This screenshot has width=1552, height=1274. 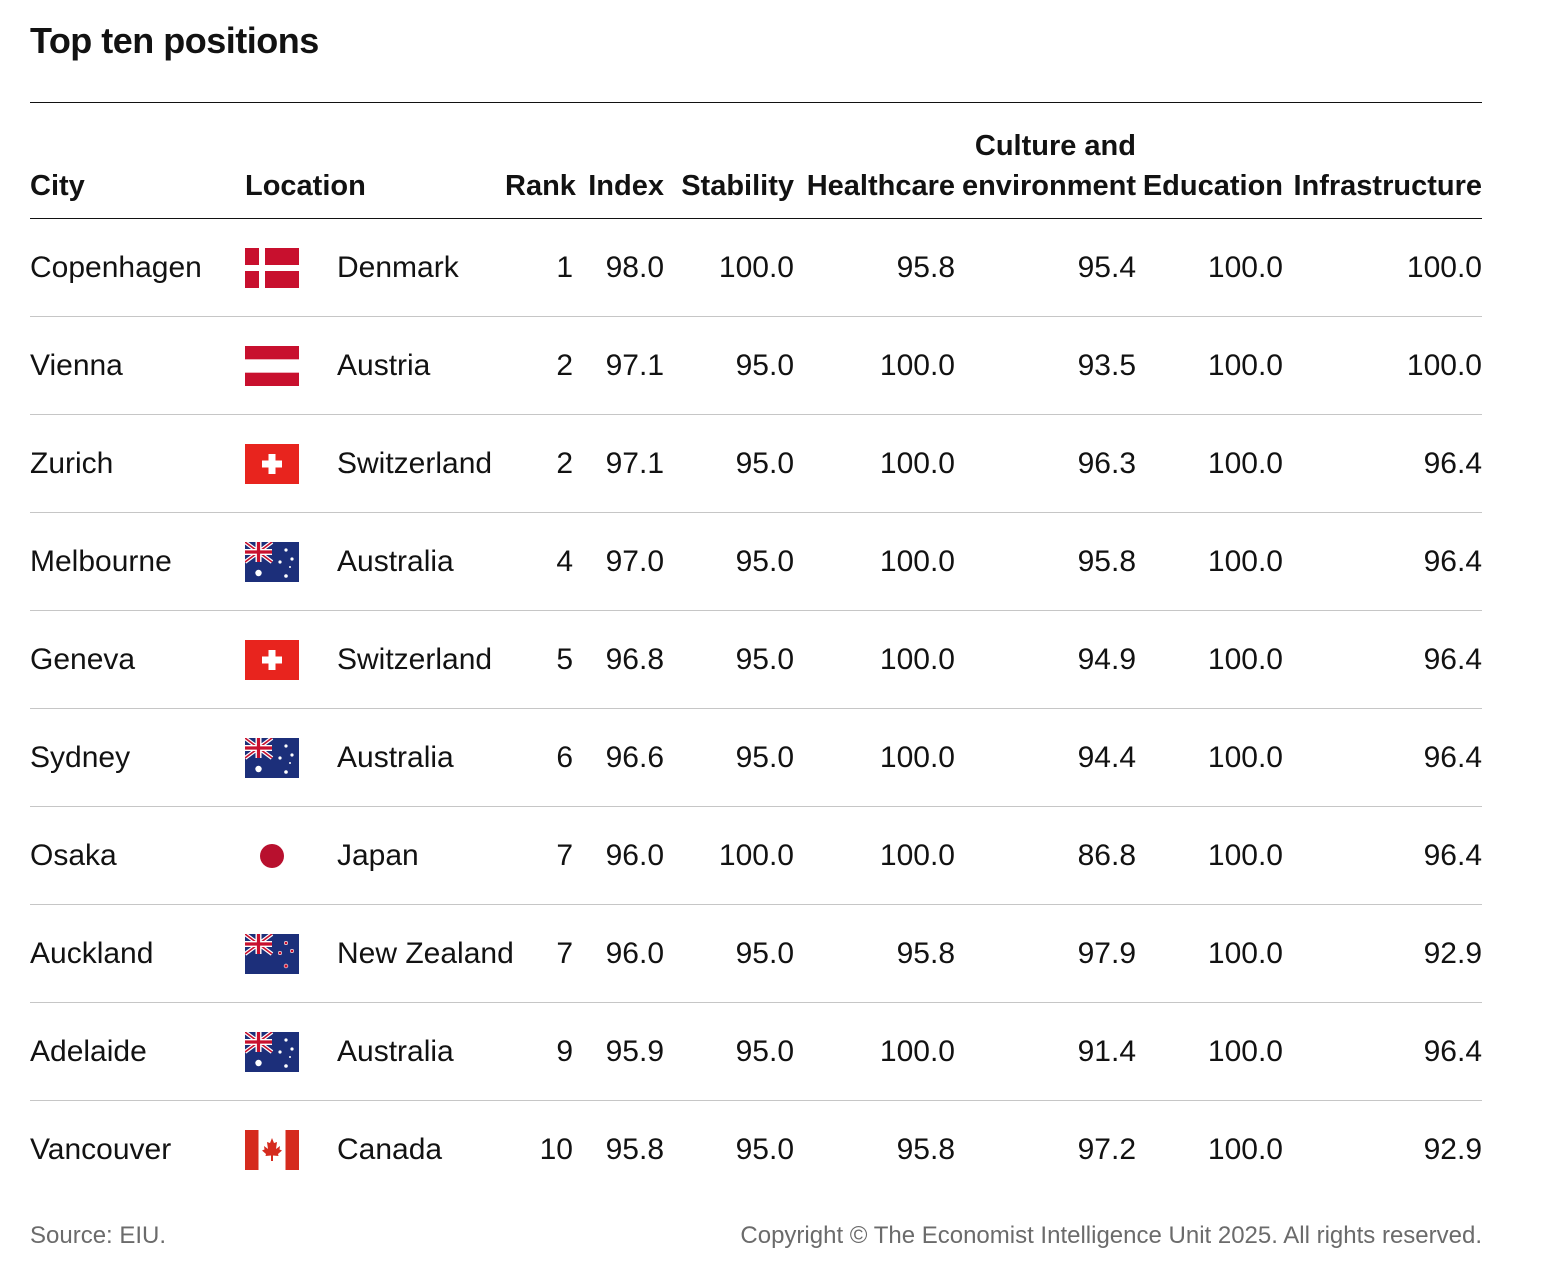 What do you see at coordinates (272, 1149) in the screenshot?
I see `canada-flag-icon` at bounding box center [272, 1149].